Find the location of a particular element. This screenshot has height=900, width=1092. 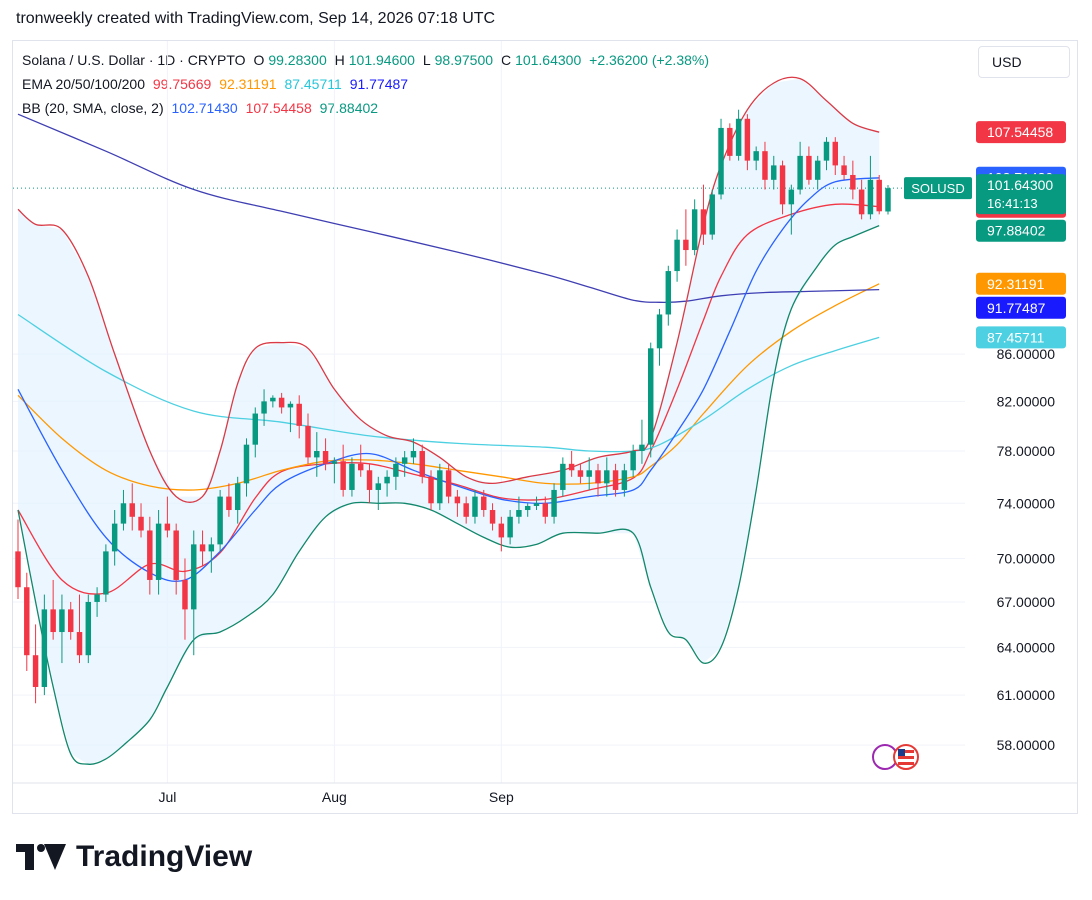

y-tick-label: 86.00000 is located at coordinates (1026, 354).